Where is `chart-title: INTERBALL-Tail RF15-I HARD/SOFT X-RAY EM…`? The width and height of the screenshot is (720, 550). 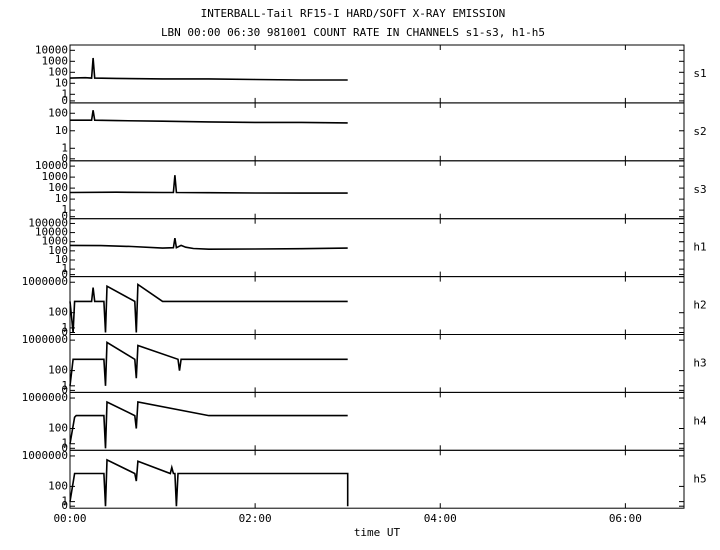 chart-title: INTERBALL-Tail RF15-I HARD/SOFT X-RAY EM… is located at coordinates (353, 13).